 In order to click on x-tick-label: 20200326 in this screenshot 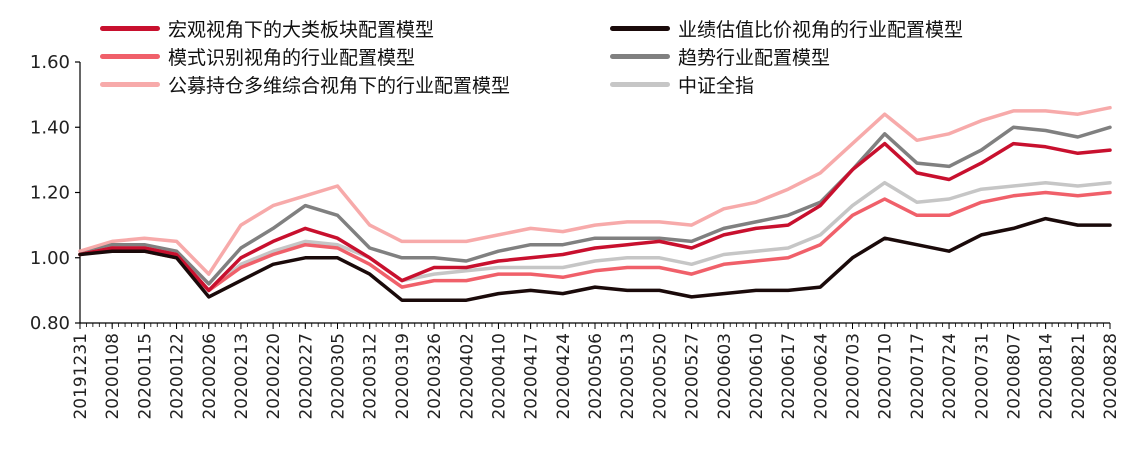, I will do `click(435, 376)`.